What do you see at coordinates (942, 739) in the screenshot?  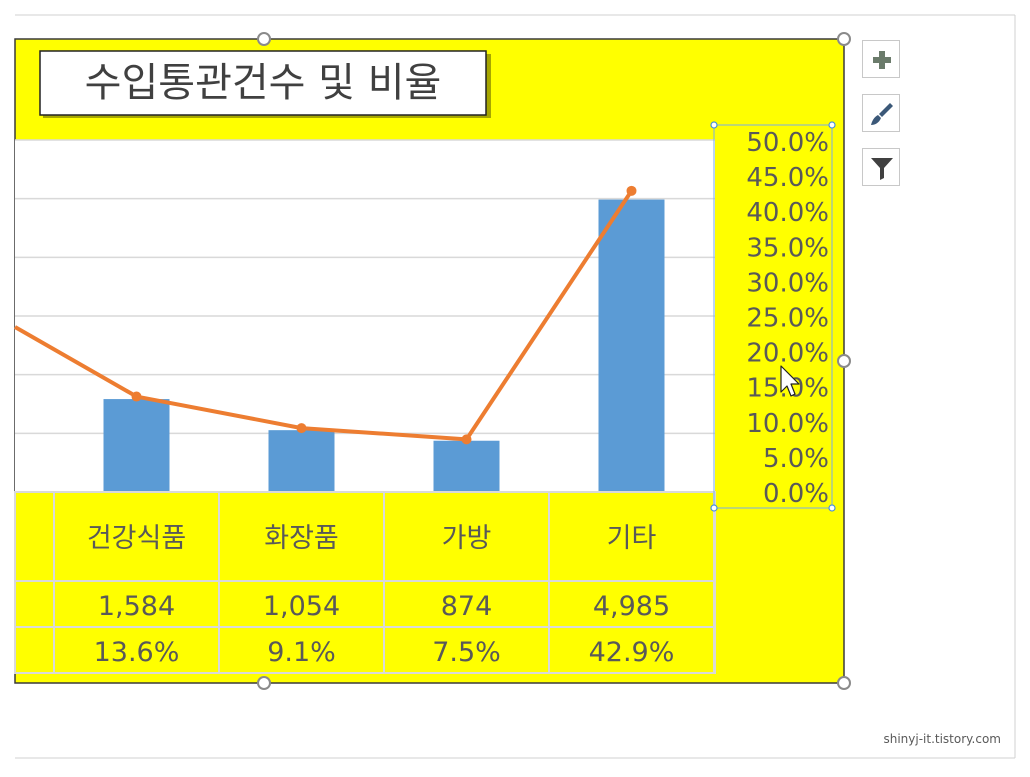 I see `watermark: shinyj-it.tistory.com` at bounding box center [942, 739].